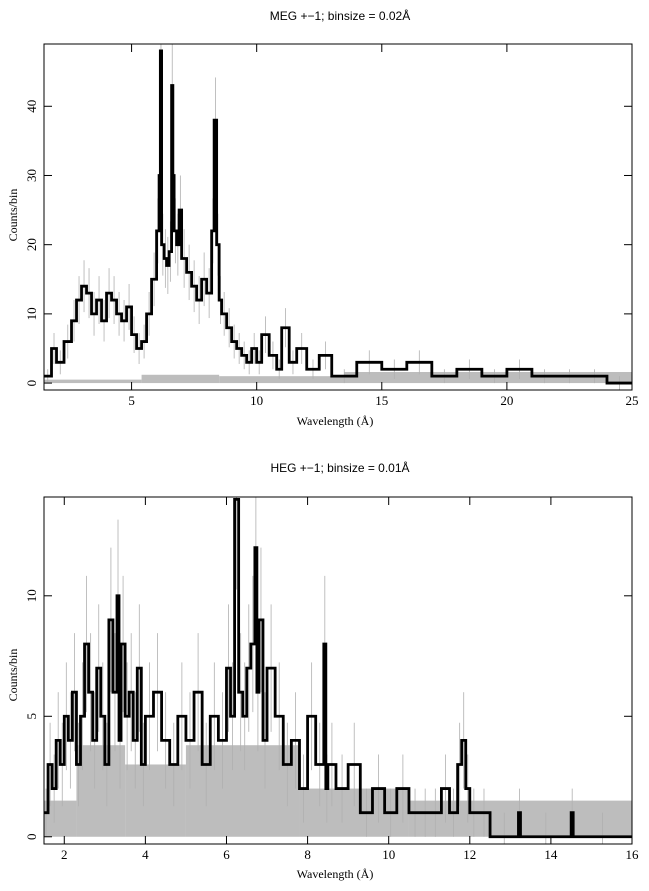 The image size is (649, 891). Describe the element at coordinates (633, 854) in the screenshot. I see `x-tick-label: 16` at that location.